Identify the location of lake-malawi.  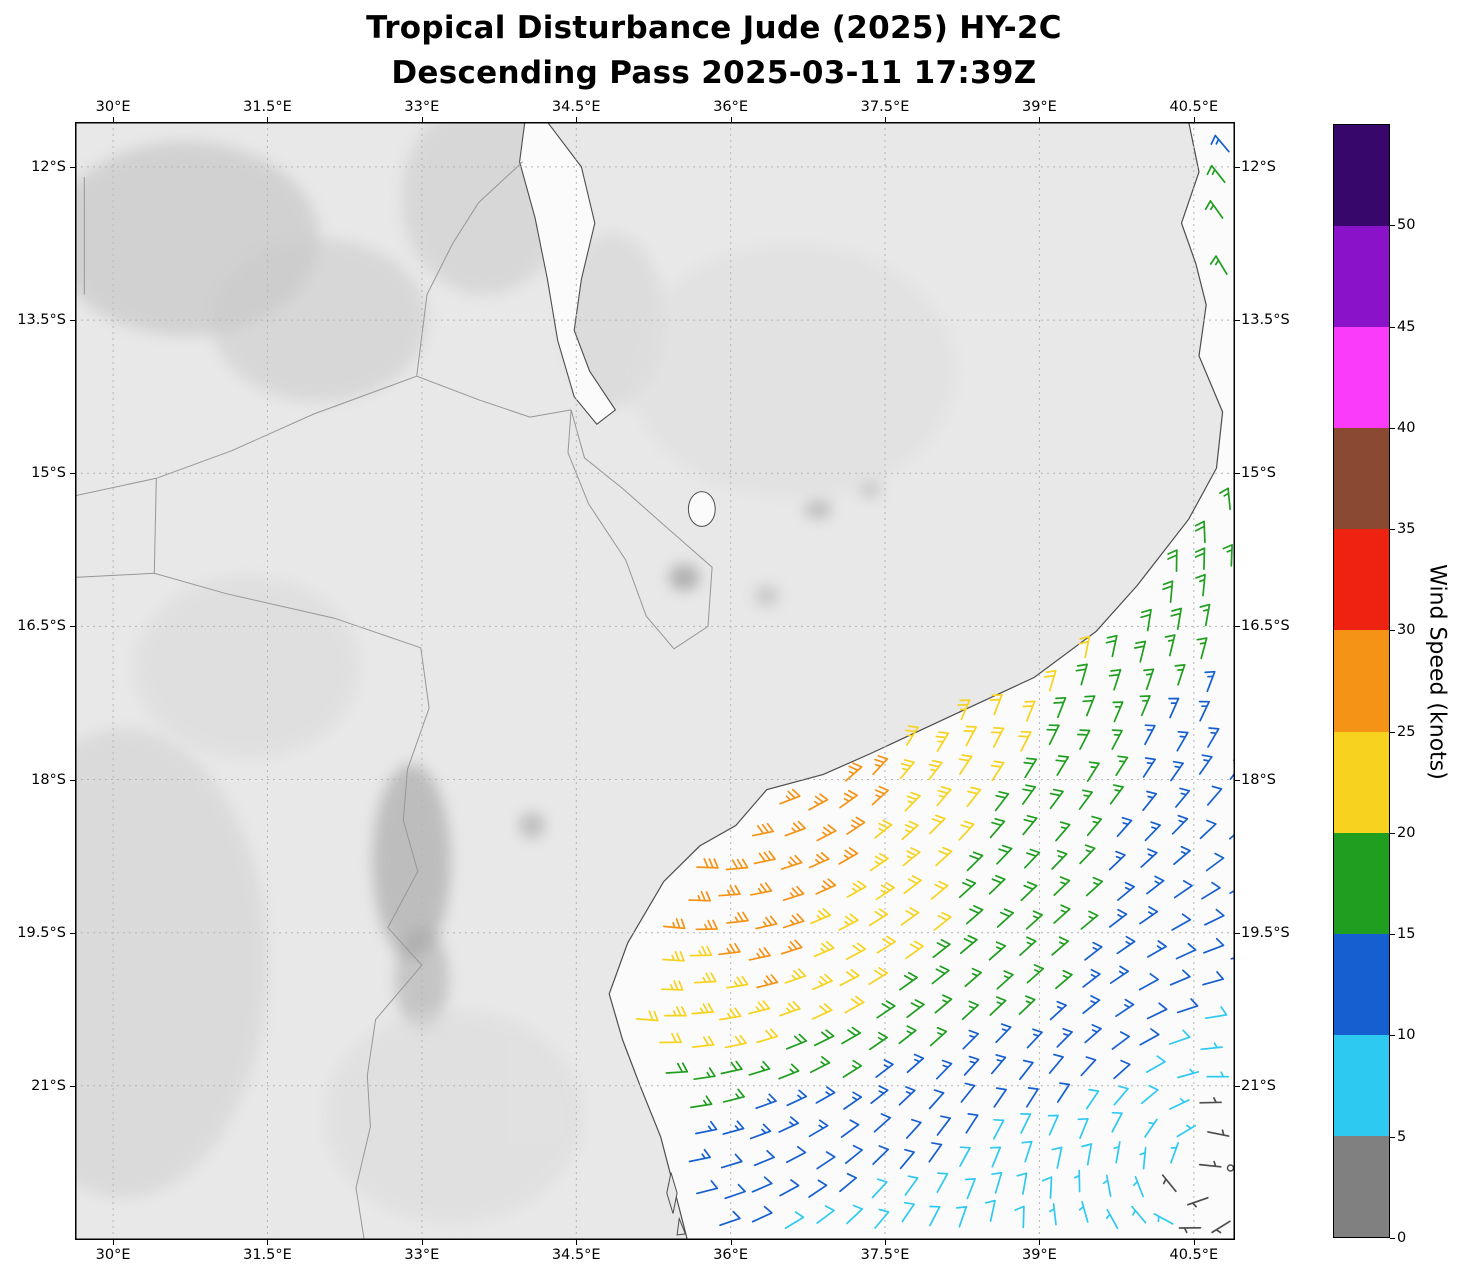
(568, 273).